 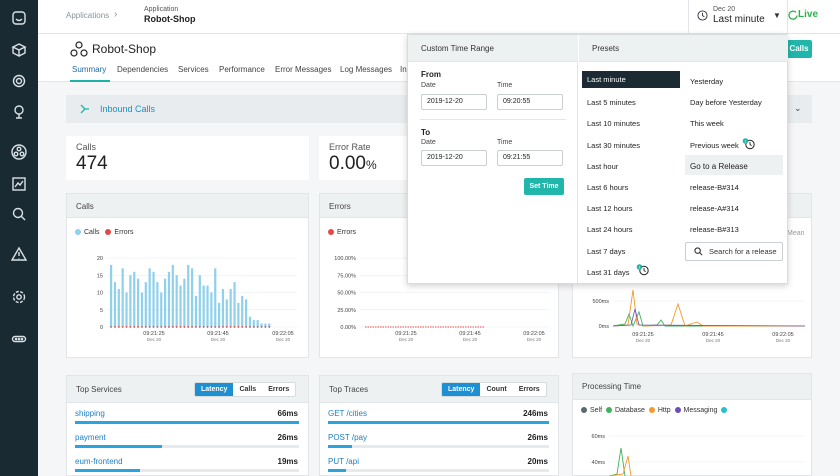 I want to click on preset-right-4: Go to a Release, so click(x=719, y=166).